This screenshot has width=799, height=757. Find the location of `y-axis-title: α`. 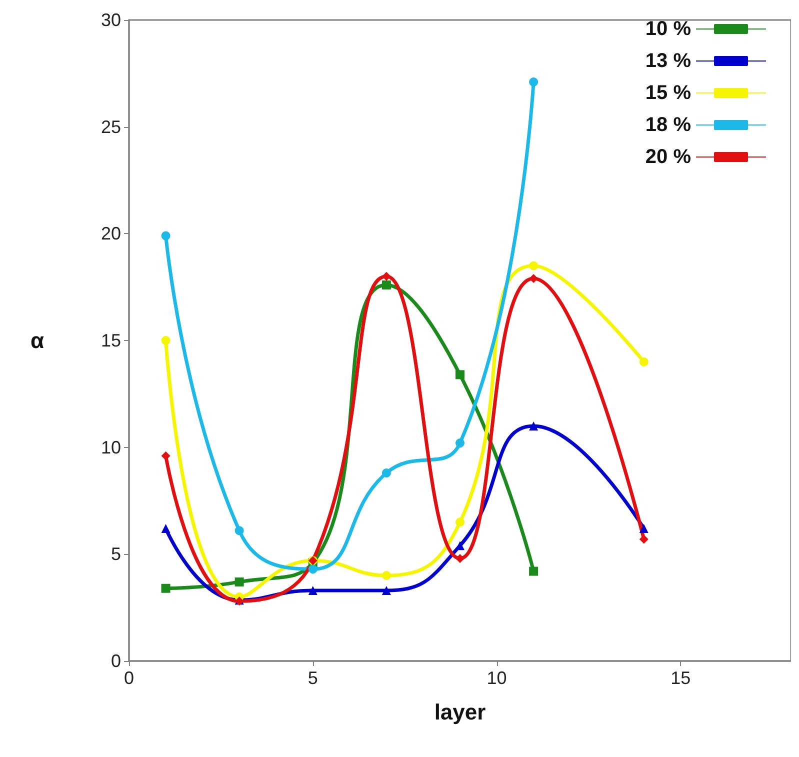

y-axis-title: α is located at coordinates (37, 340).